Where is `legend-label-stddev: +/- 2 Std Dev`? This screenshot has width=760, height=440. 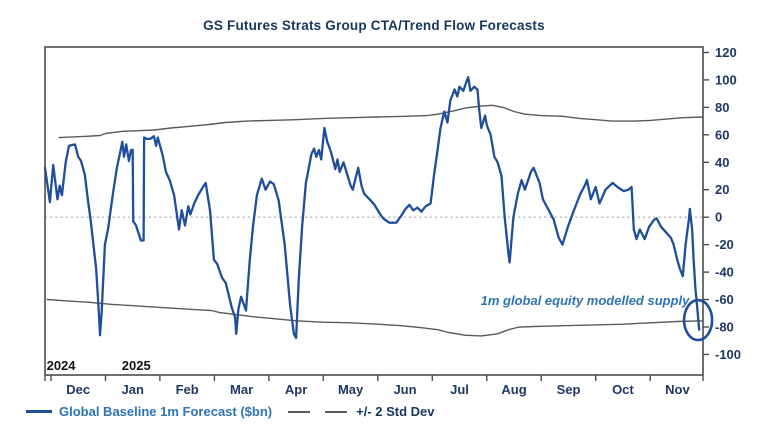
legend-label-stddev: +/- 2 Std Dev is located at coordinates (395, 411).